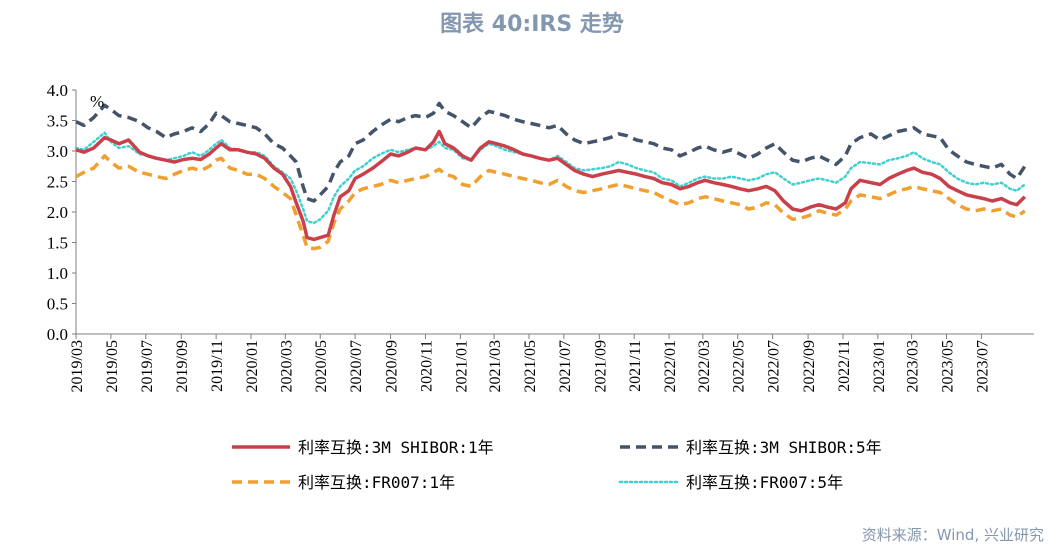  I want to click on y-tick-label: 2.0, so click(57, 212).